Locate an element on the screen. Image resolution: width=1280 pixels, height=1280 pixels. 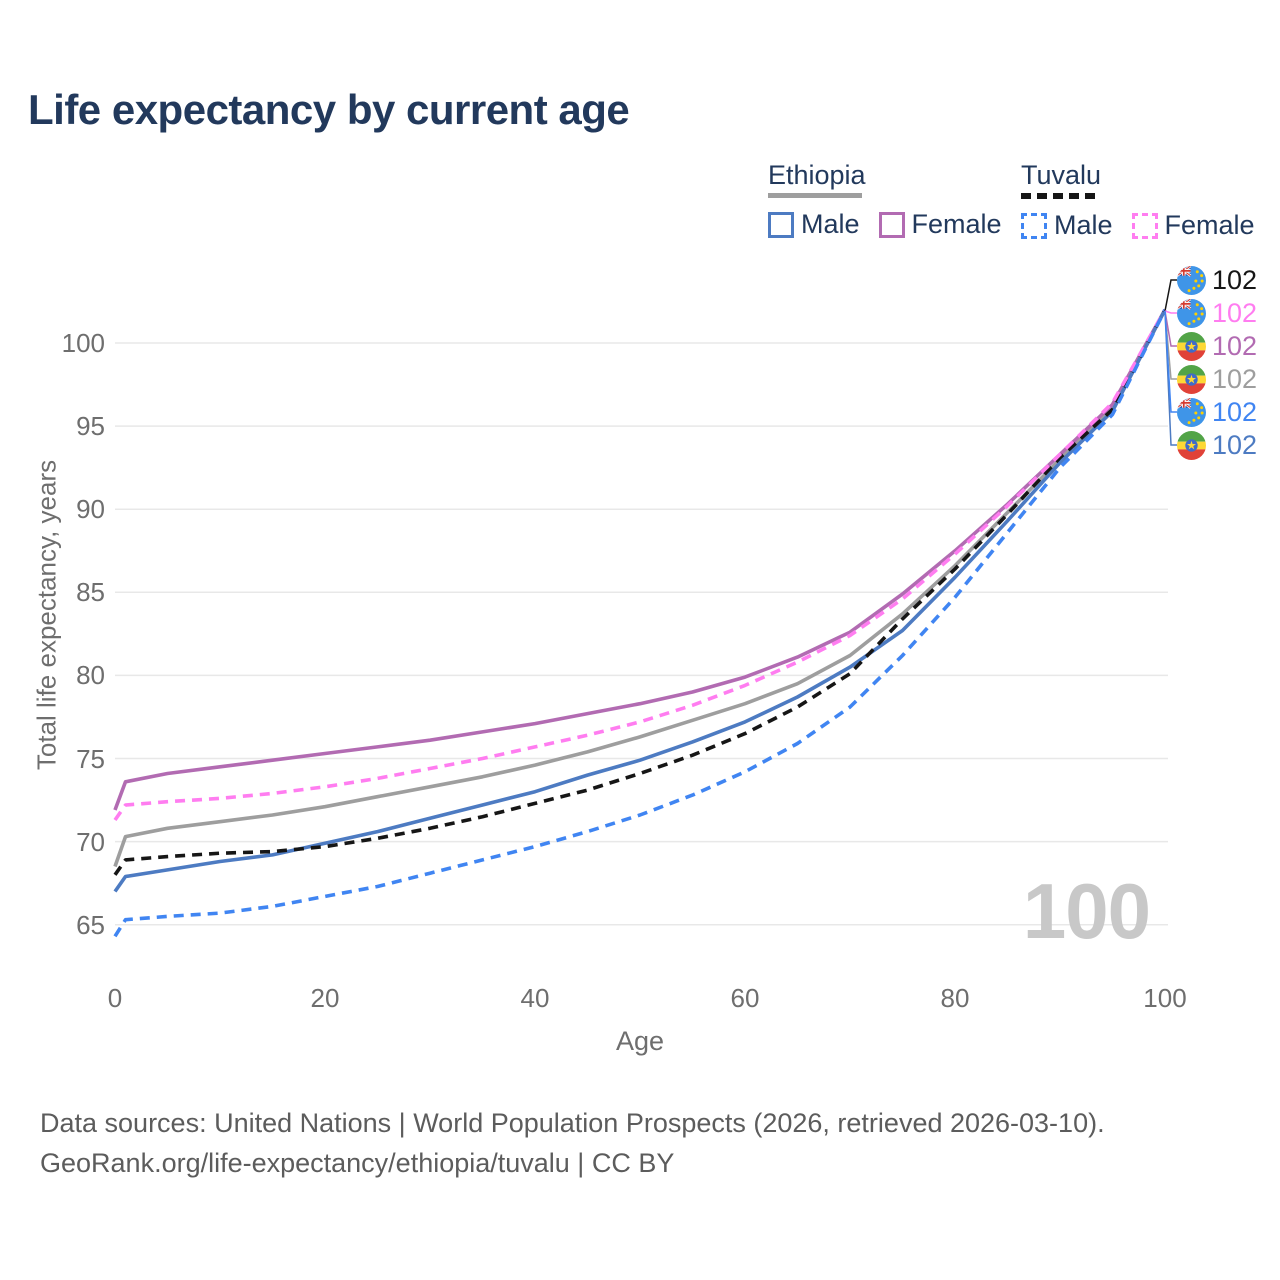
x-tick-label: 100 is located at coordinates (1165, 998).